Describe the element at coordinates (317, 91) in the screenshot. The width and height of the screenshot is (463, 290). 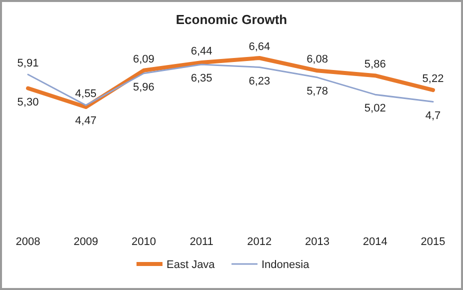
I see `data-label: 5,78` at that location.